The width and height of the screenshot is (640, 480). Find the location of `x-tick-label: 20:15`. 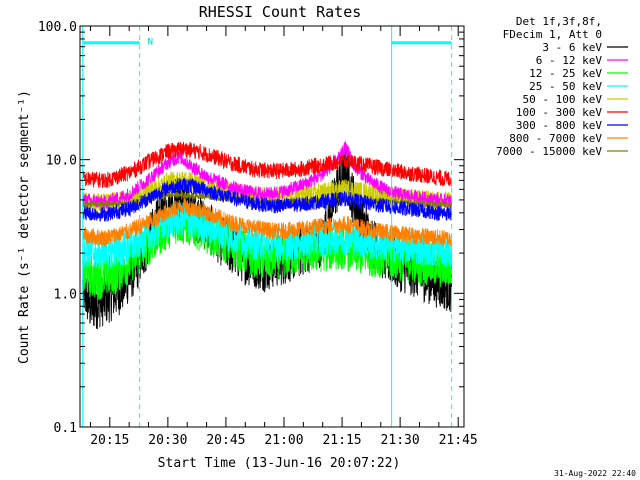

x-tick-label: 20:15 is located at coordinates (109, 440).